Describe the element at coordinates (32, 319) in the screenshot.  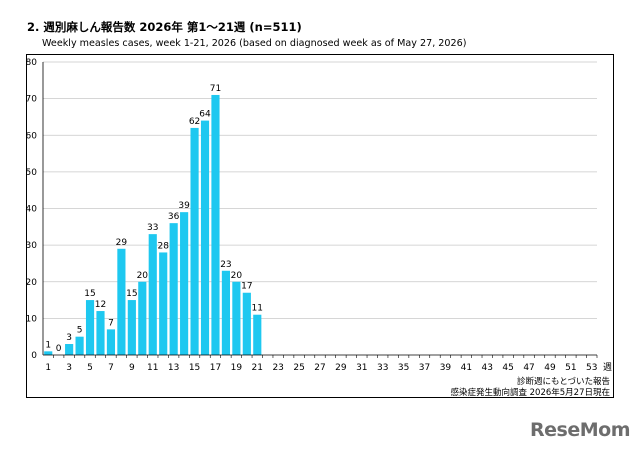
I see `y-tick-label: 10` at that location.